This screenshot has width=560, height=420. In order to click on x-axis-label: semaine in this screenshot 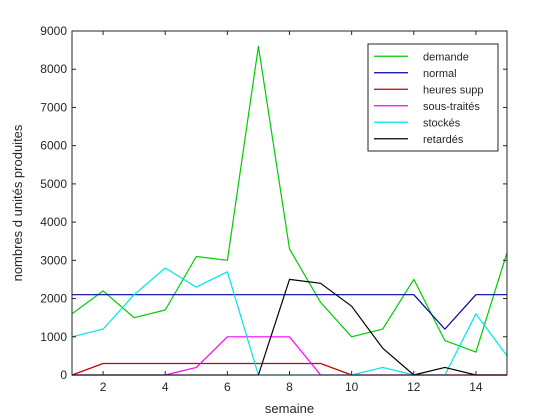, I will do `click(289, 408)`.